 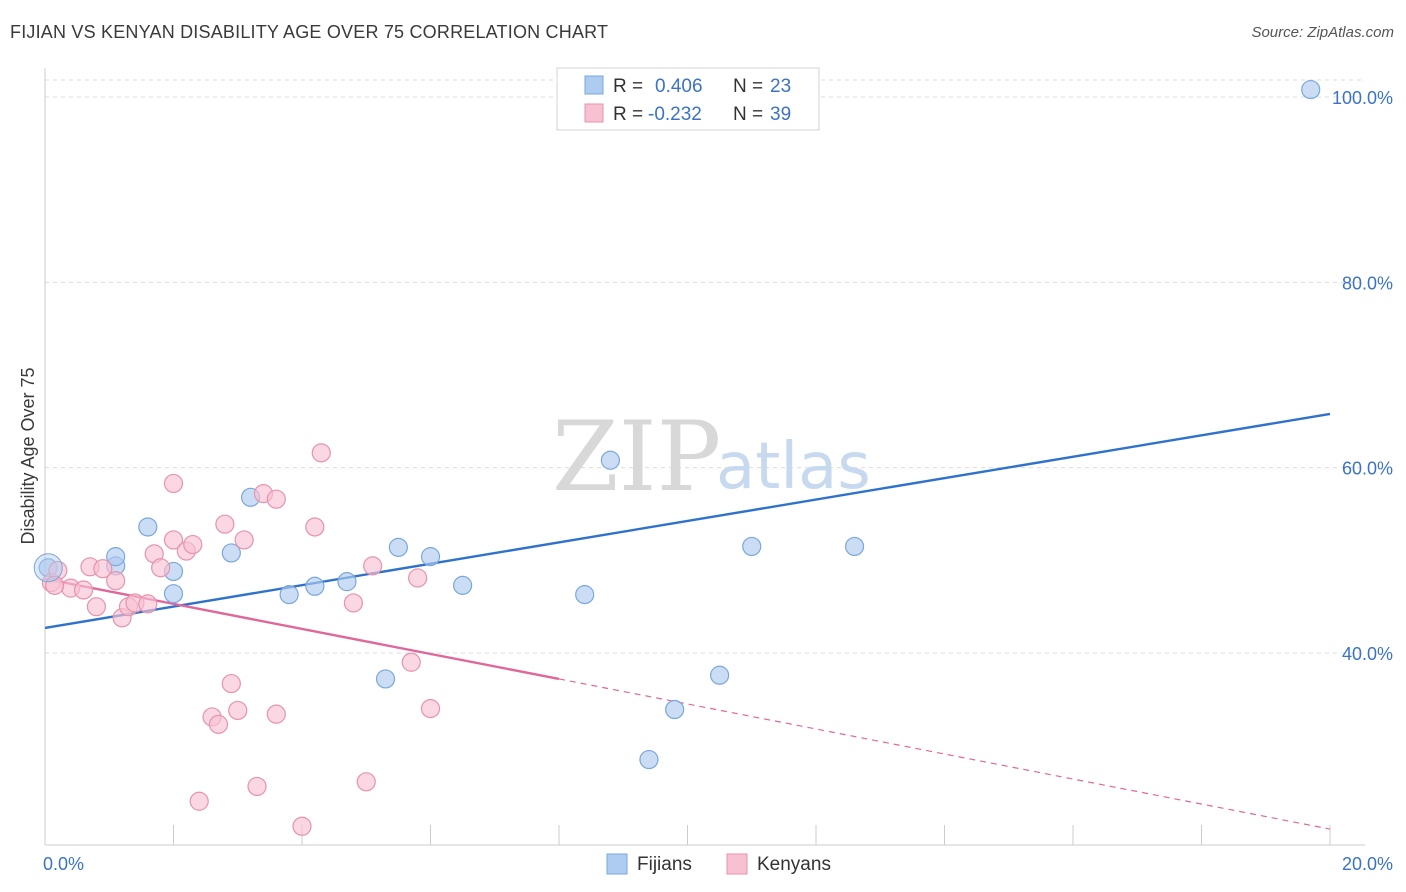 What do you see at coordinates (1367, 654) in the screenshot?
I see `y-tick-label: 40.0%` at bounding box center [1367, 654].